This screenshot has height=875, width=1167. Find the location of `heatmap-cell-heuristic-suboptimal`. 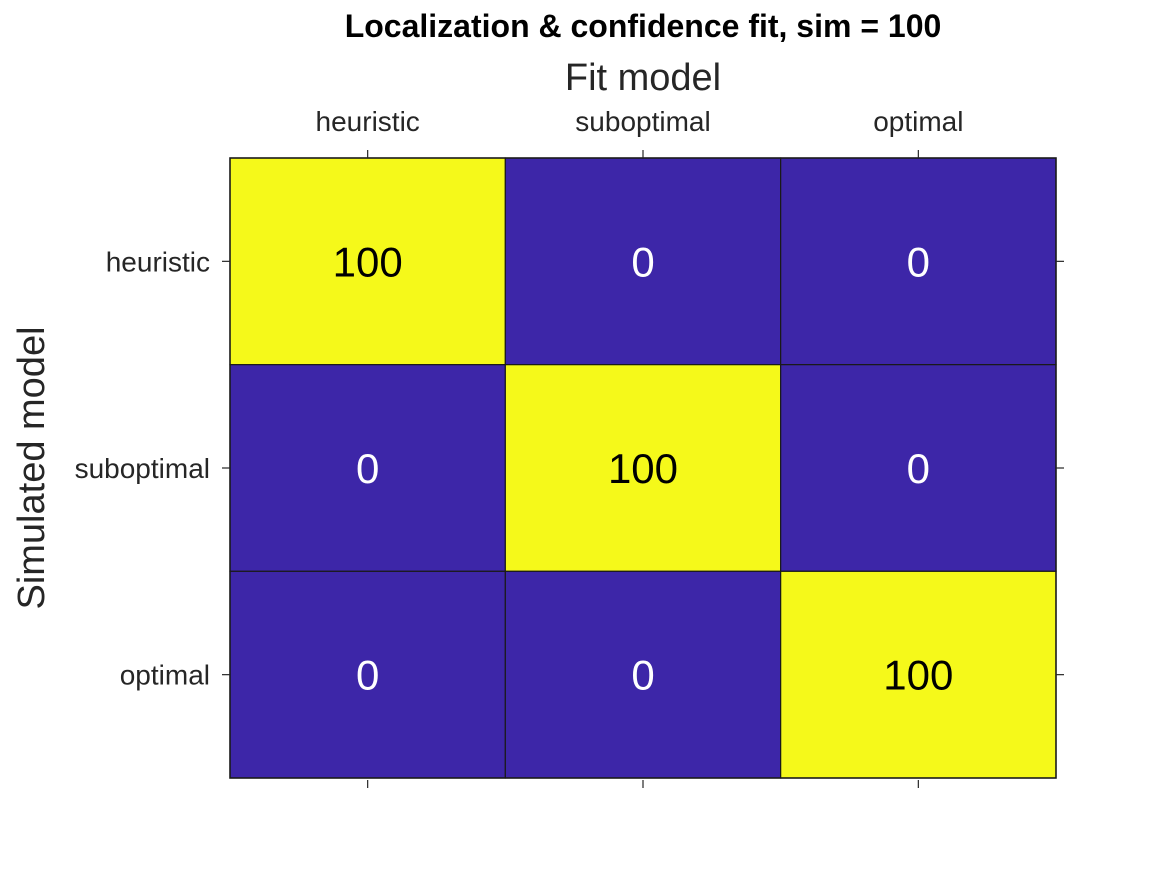

heatmap-cell-heuristic-suboptimal is located at coordinates (643, 261).